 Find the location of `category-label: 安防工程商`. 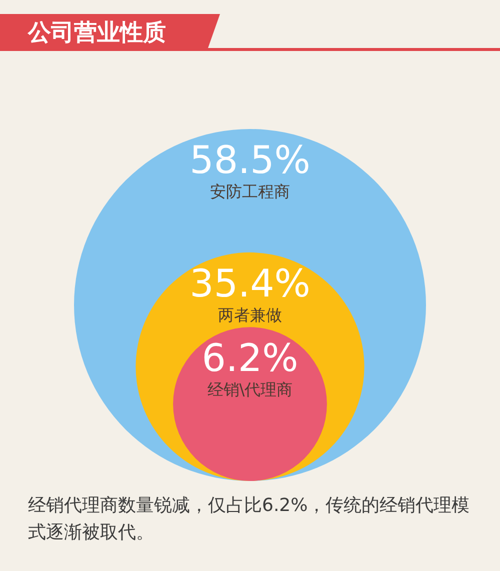

category-label: 安防工程商 is located at coordinates (250, 191).